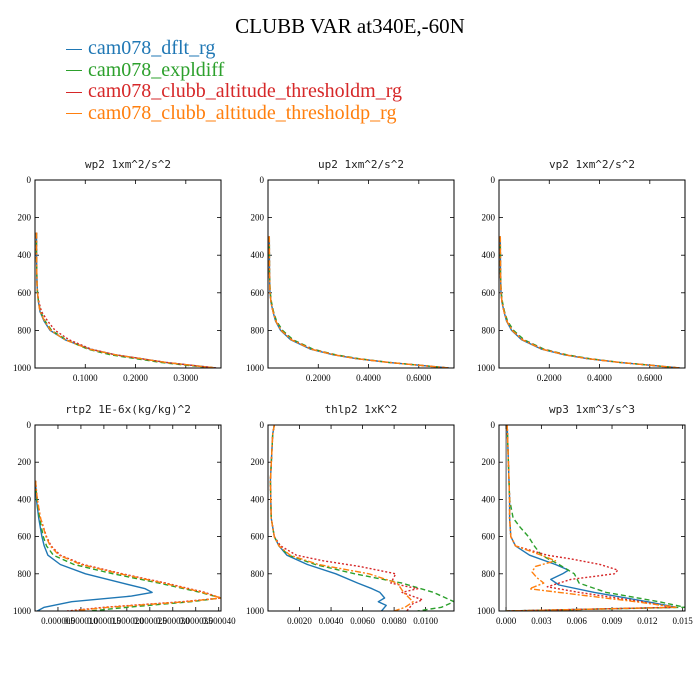 The width and height of the screenshot is (700, 700). Describe the element at coordinates (219, 621) in the screenshot. I see `x-tick-label: 0.000040` at that location.